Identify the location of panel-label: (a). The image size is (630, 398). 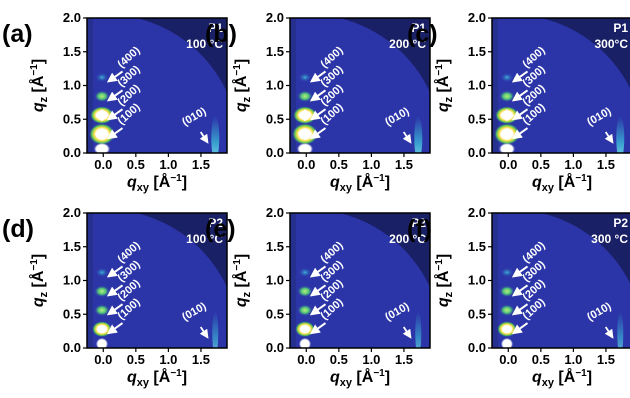
(17, 34).